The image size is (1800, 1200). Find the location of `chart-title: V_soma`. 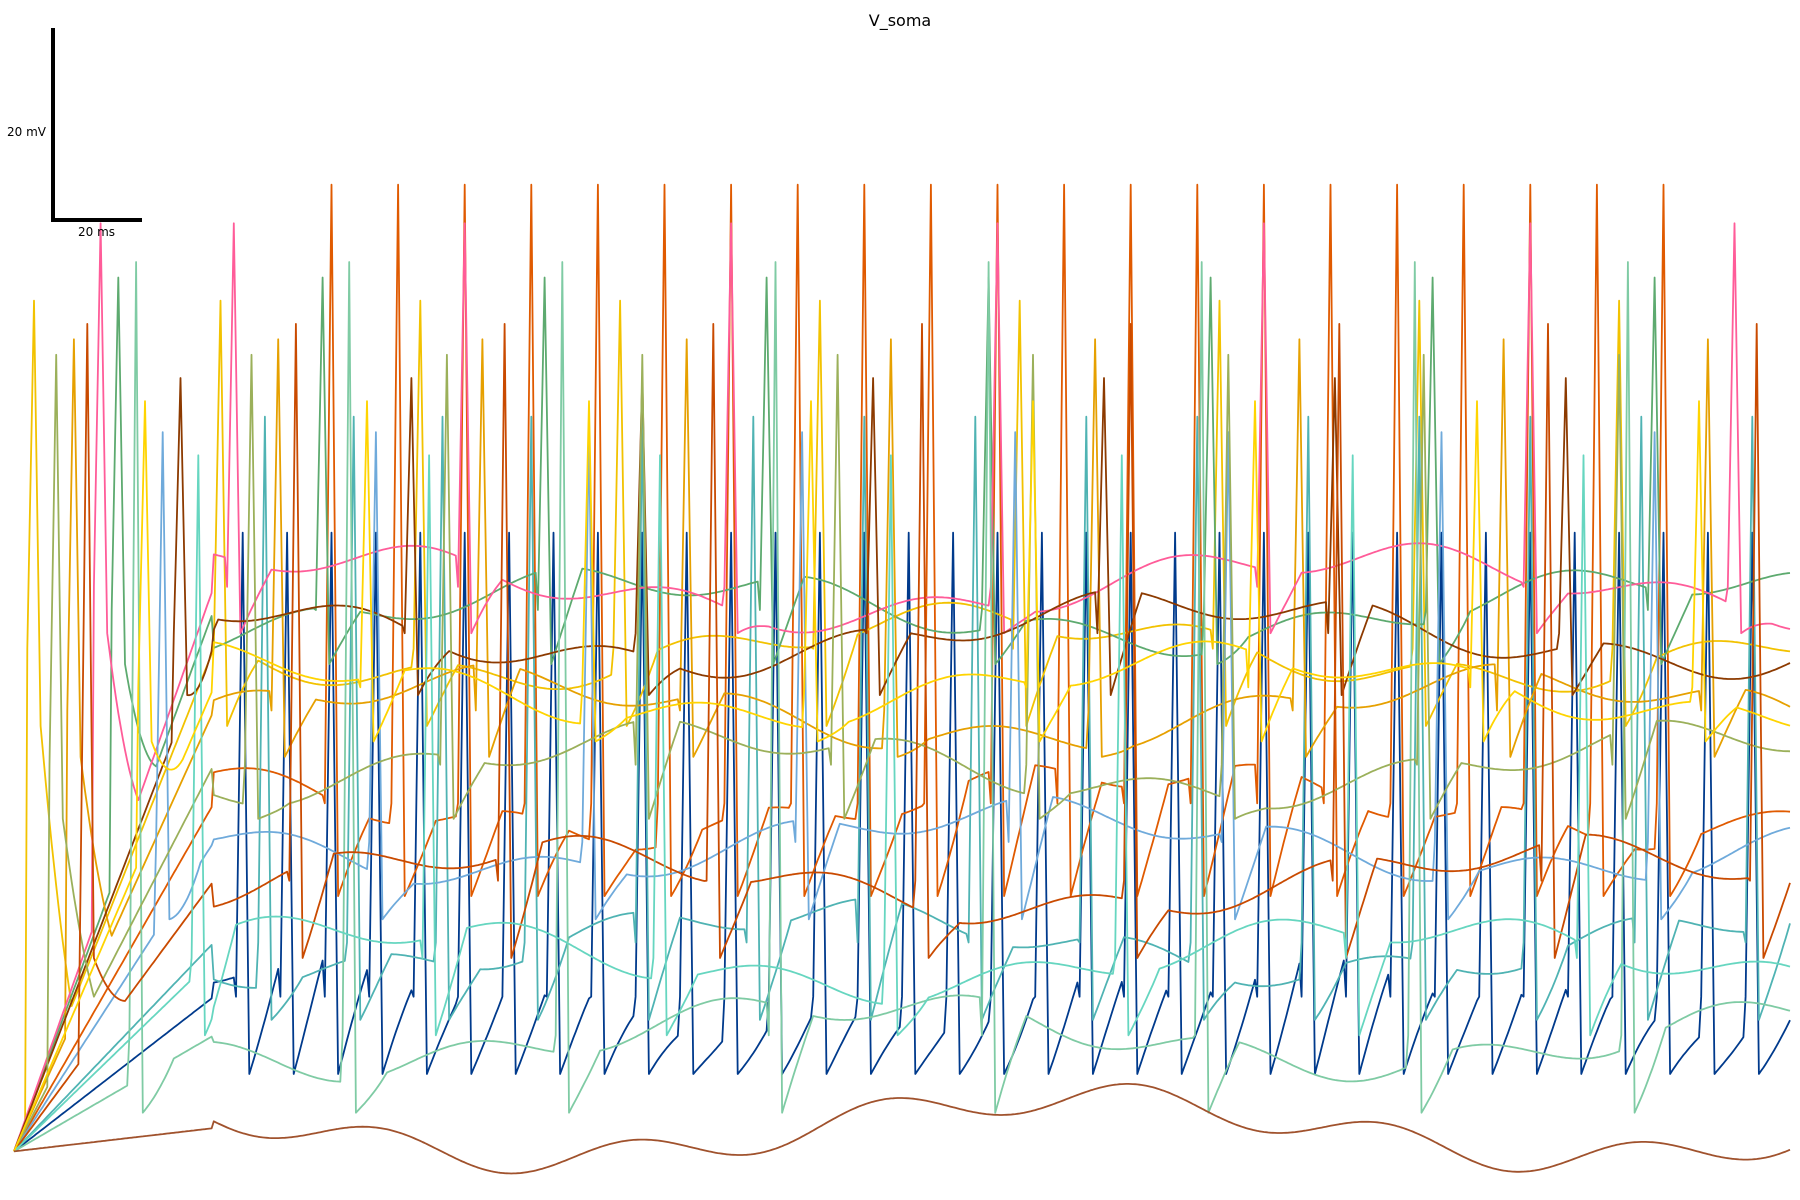

chart-title: V_soma is located at coordinates (900, 21).